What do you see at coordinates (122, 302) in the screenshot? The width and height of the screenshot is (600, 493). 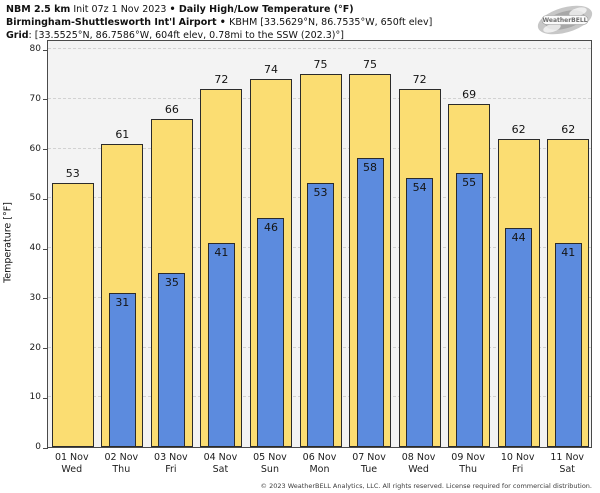 I see `low-value-label: 31` at bounding box center [122, 302].